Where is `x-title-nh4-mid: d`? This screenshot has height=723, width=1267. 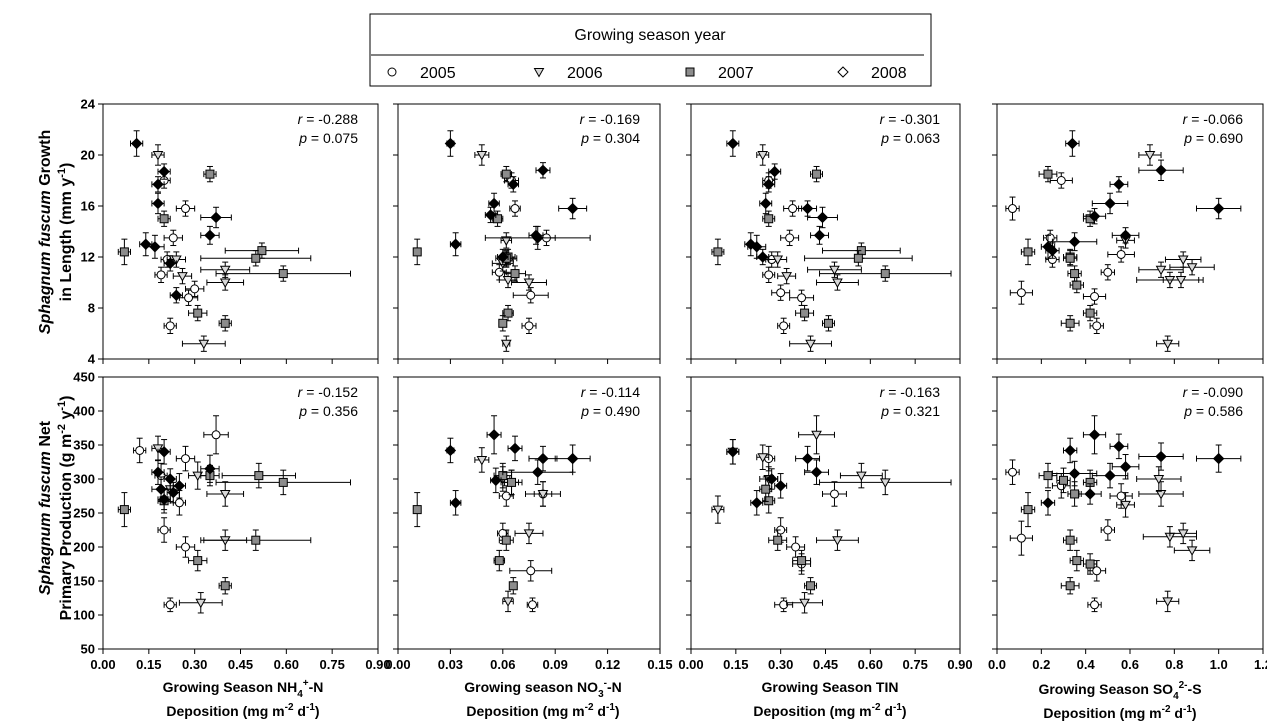 x-title-nh4-mid: d is located at coordinates (300, 711).